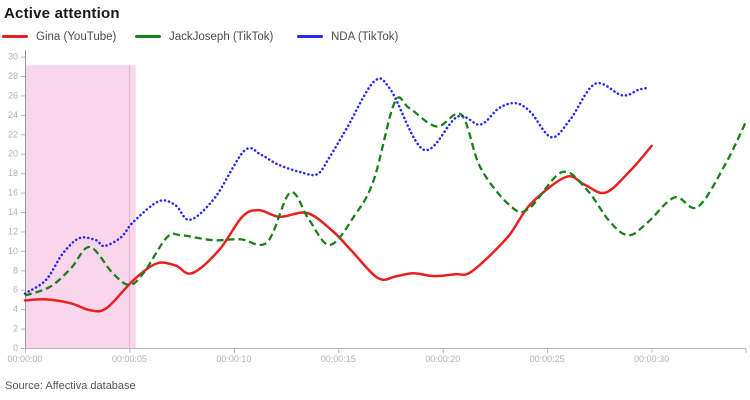  What do you see at coordinates (24, 359) in the screenshot?
I see `x-tick-label: 00:00:00` at bounding box center [24, 359].